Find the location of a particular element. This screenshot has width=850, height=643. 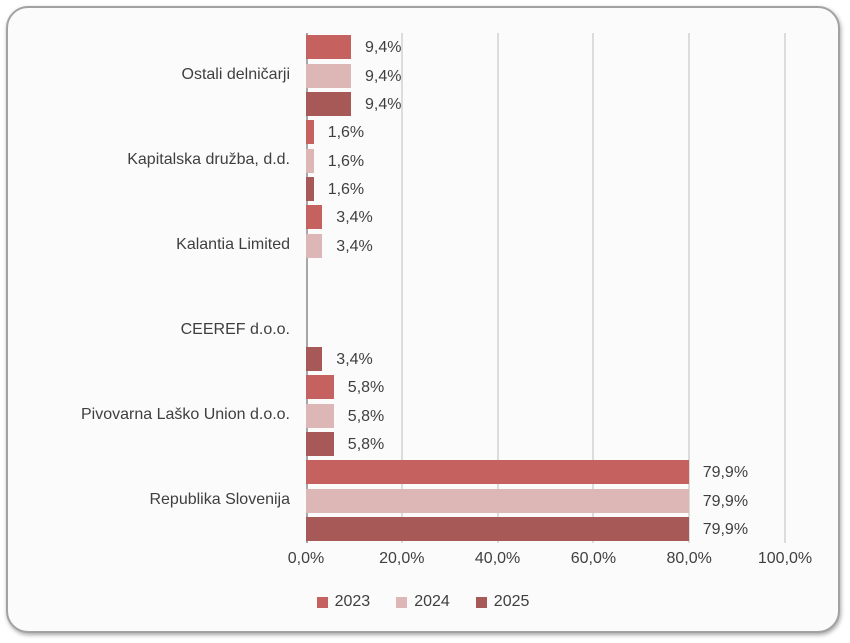

legend-item-2025: 2025 is located at coordinates (502, 602).